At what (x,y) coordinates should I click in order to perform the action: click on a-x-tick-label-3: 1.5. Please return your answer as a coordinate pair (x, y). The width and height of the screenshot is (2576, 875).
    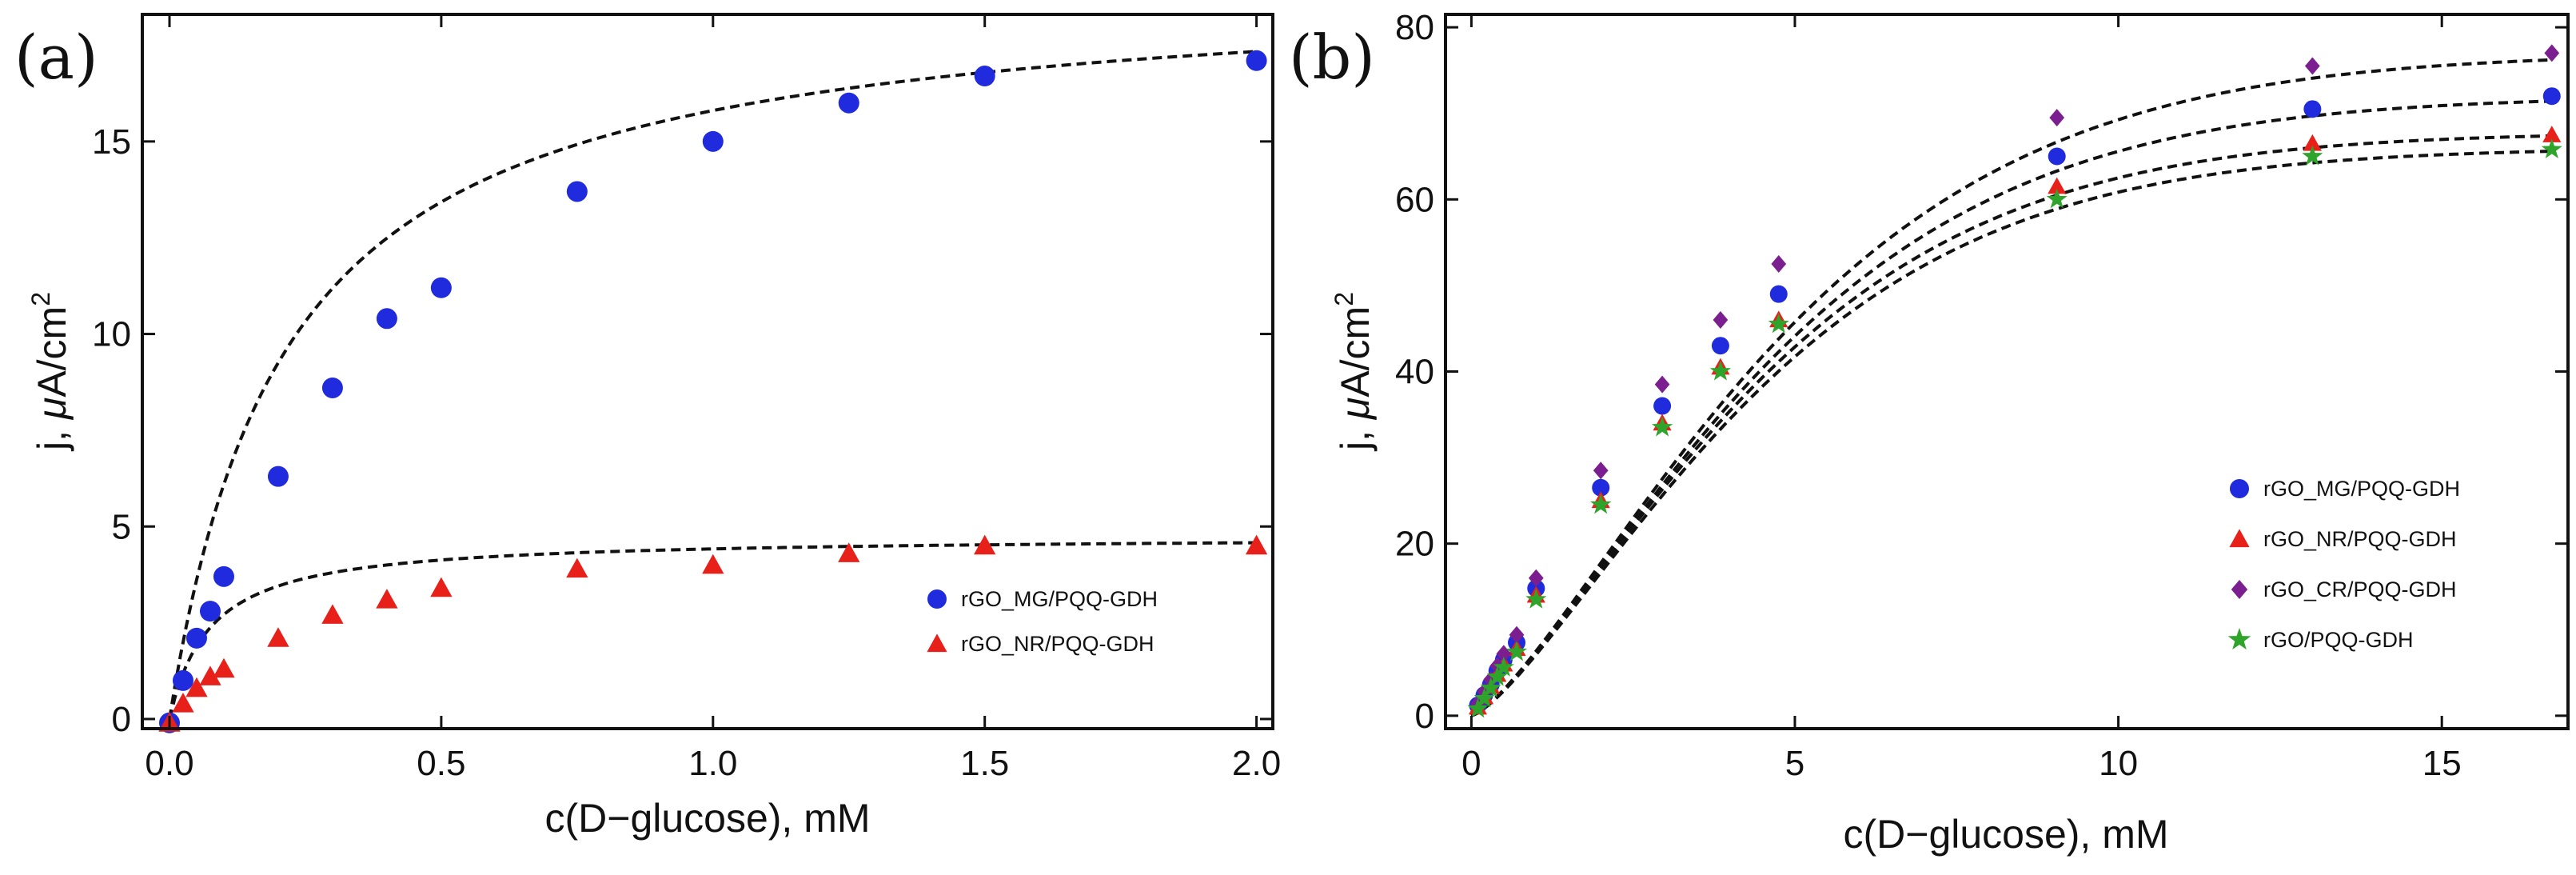
    Looking at the image, I should click on (984, 763).